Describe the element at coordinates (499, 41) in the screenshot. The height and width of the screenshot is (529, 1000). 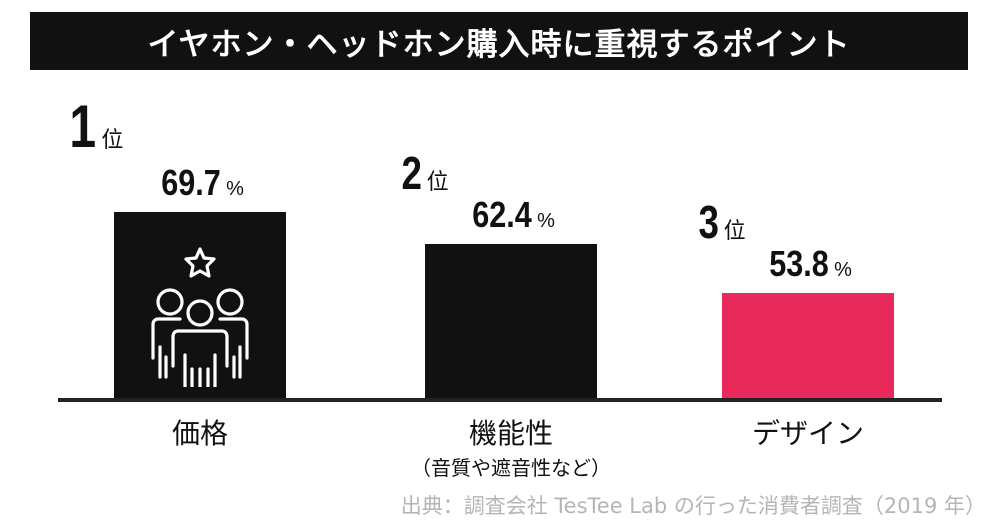
I see `chart-title: イヤホン・ヘッドホン購入時に重視するポイント` at that location.